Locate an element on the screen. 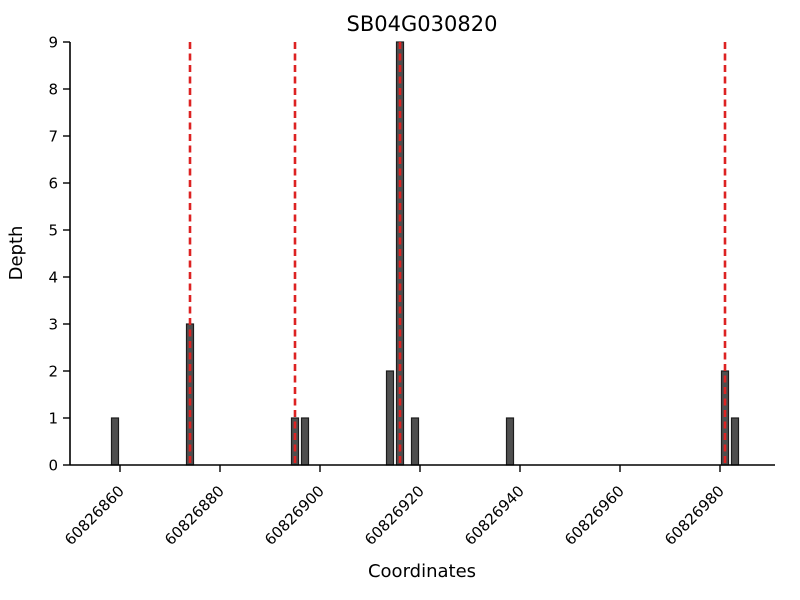 Image resolution: width=800 pixels, height=600 pixels. y-axis-label: Depth is located at coordinates (16, 253).